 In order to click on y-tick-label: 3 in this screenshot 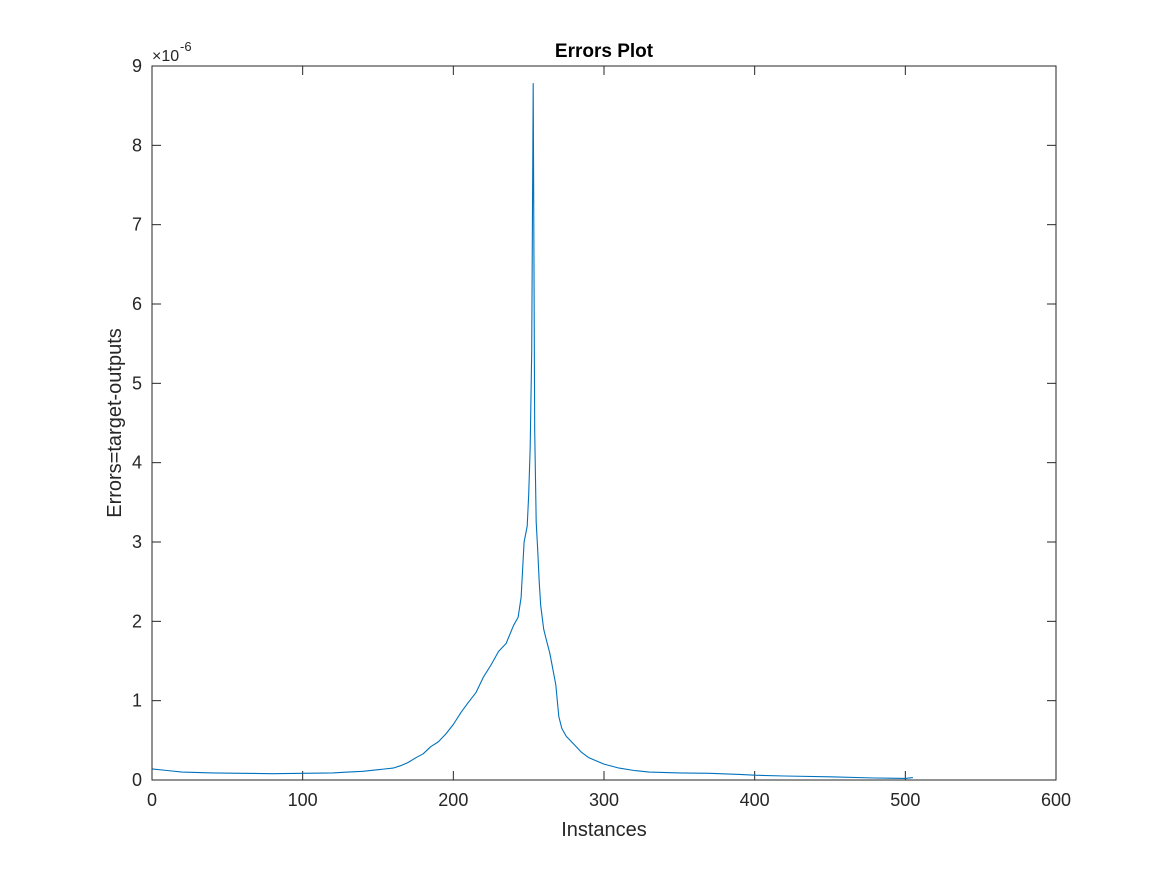, I will do `click(137, 542)`.